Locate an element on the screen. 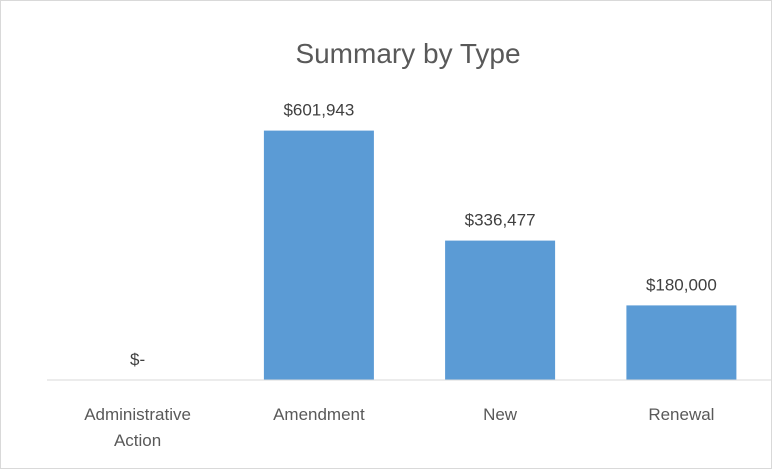 The image size is (772, 469). category-label-line: Action is located at coordinates (137, 440).